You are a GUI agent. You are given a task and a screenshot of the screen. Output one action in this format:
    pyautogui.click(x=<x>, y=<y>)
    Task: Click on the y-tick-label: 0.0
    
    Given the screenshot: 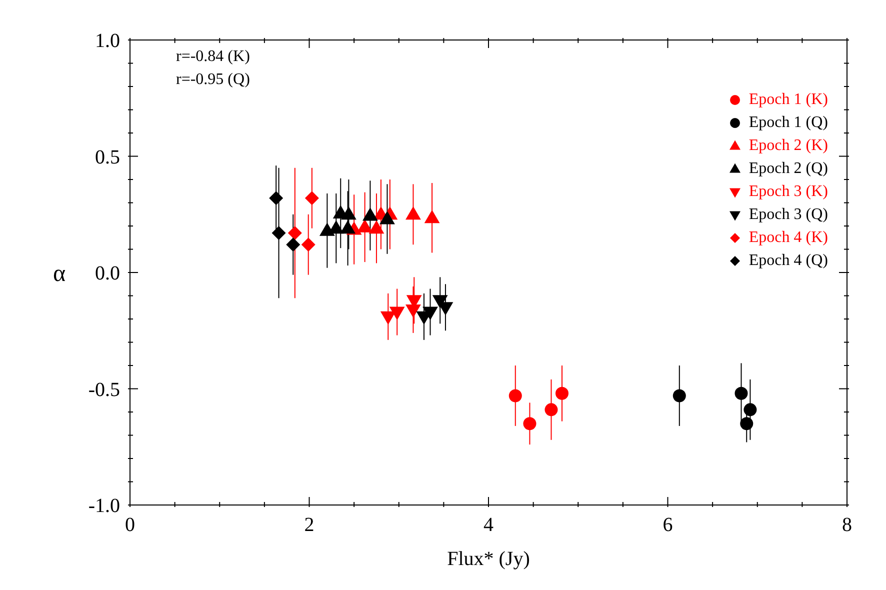 What is the action you would take?
    pyautogui.click(x=107, y=273)
    